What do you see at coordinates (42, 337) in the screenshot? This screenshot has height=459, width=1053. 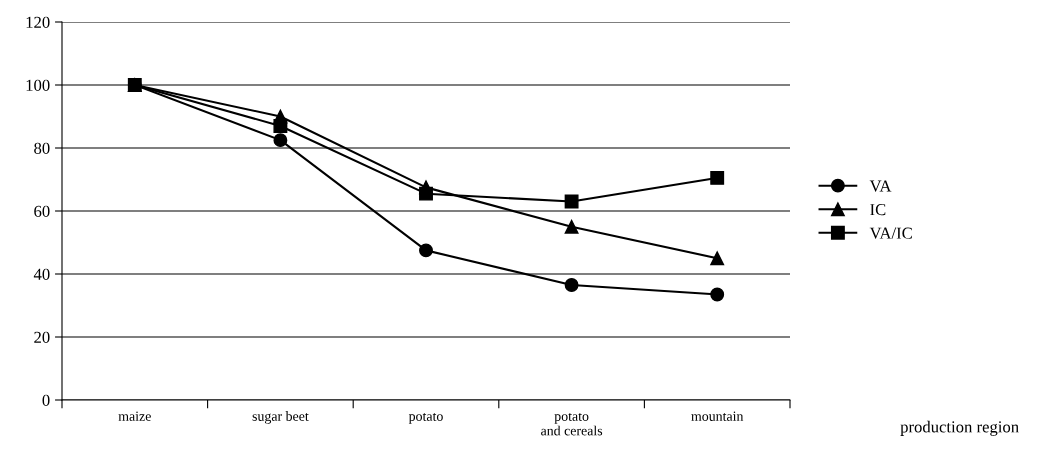 I see `y-tick-label: 20` at bounding box center [42, 337].